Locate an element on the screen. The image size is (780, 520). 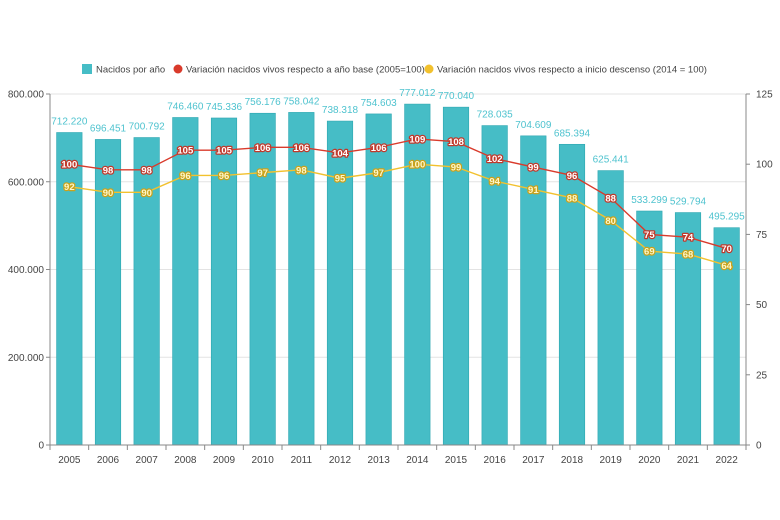
x-tick-label: 2019 is located at coordinates (611, 460).